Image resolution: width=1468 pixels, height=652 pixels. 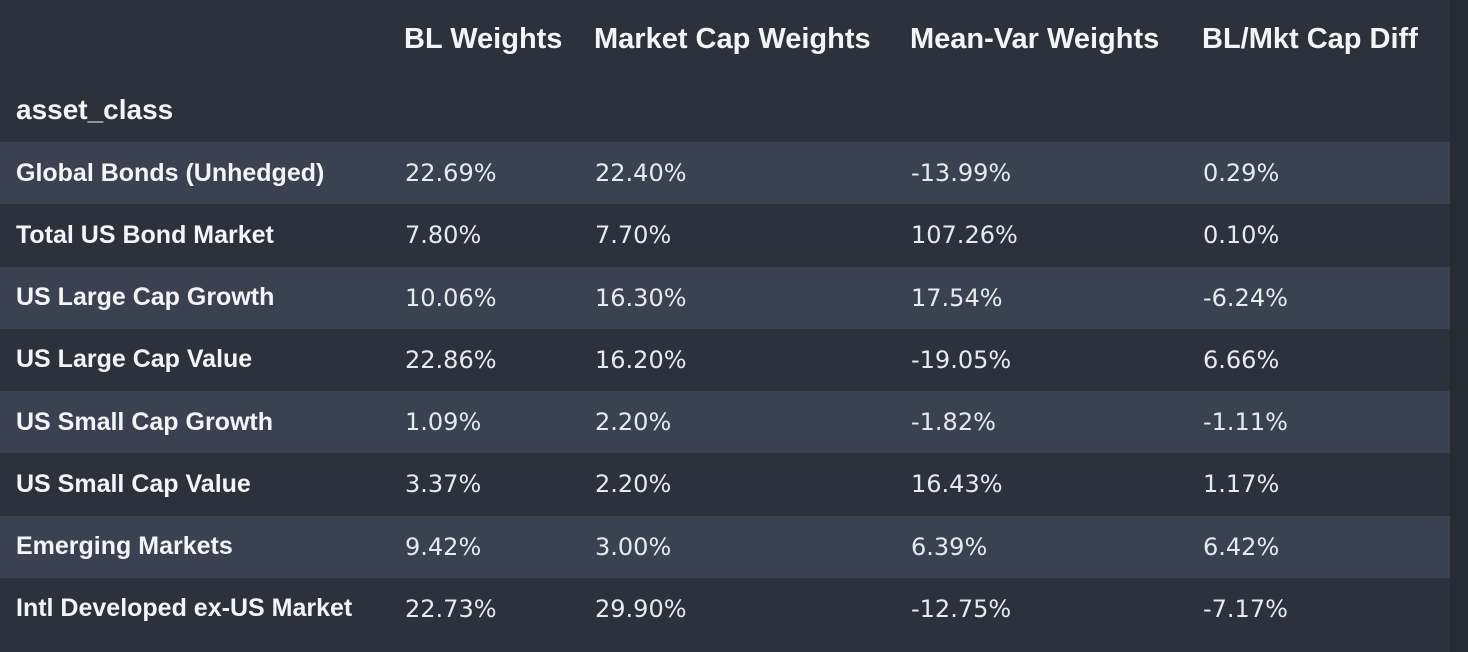 I want to click on mean-var-weight-cell: -12.75%, so click(x=961, y=608).